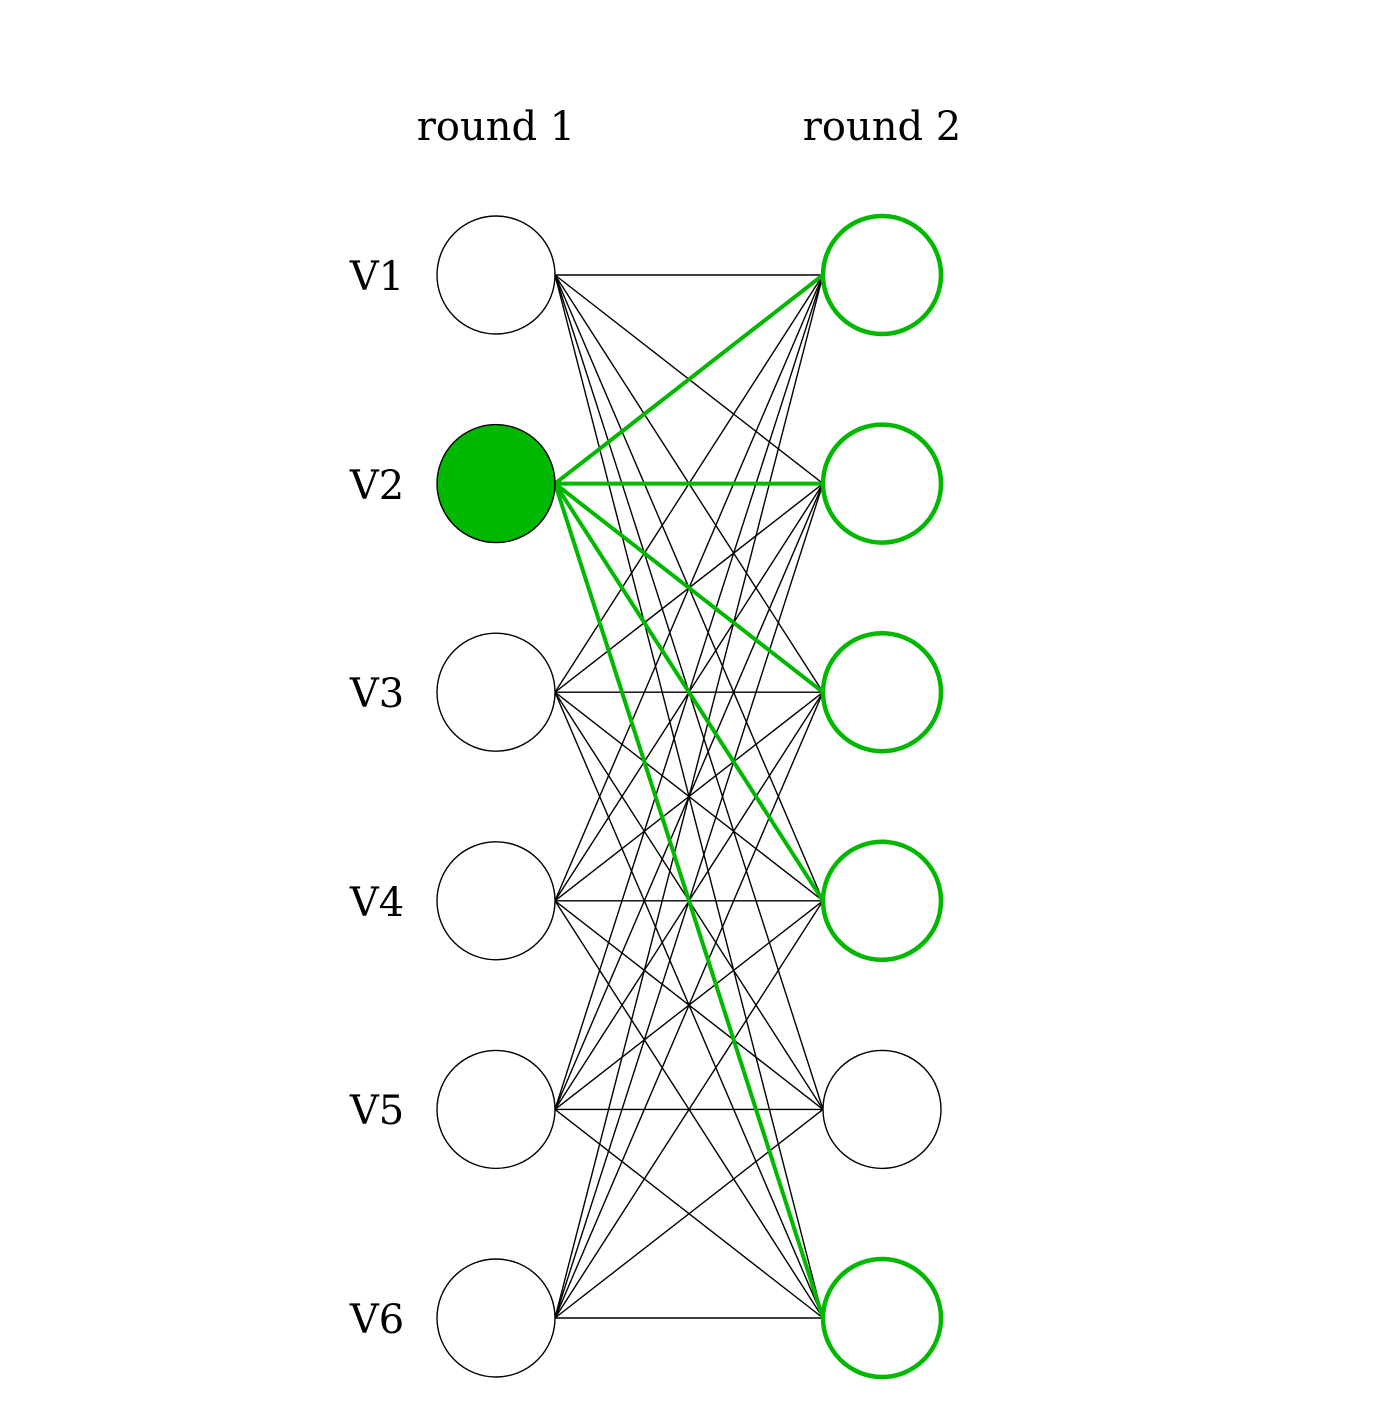  What do you see at coordinates (496, 692) in the screenshot?
I see `round1-node-v3` at bounding box center [496, 692].